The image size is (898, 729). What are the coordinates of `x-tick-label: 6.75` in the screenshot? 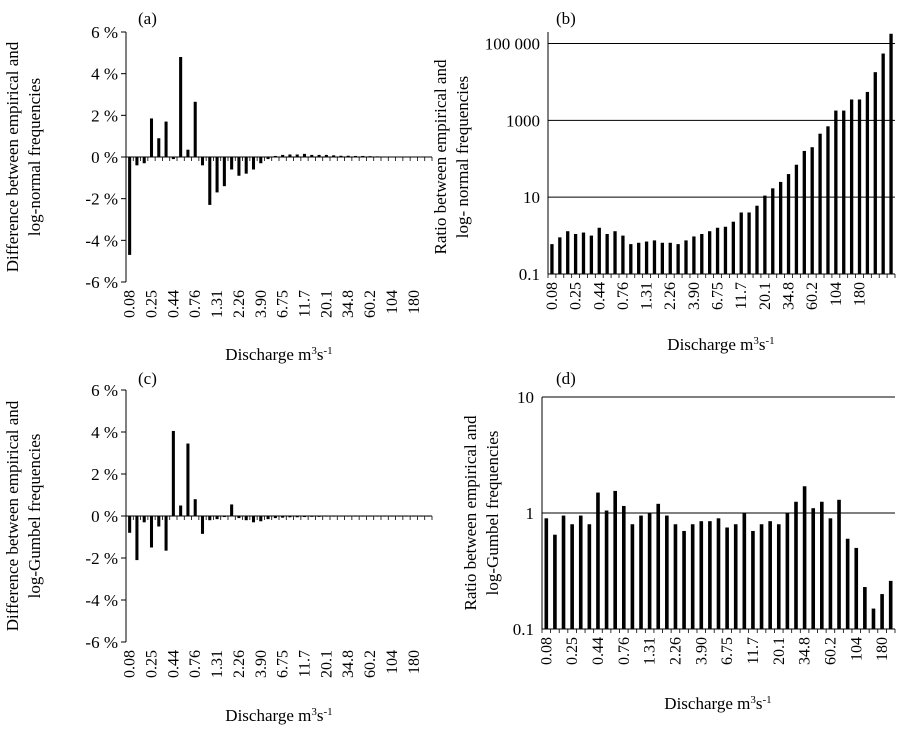 It's located at (727, 651).